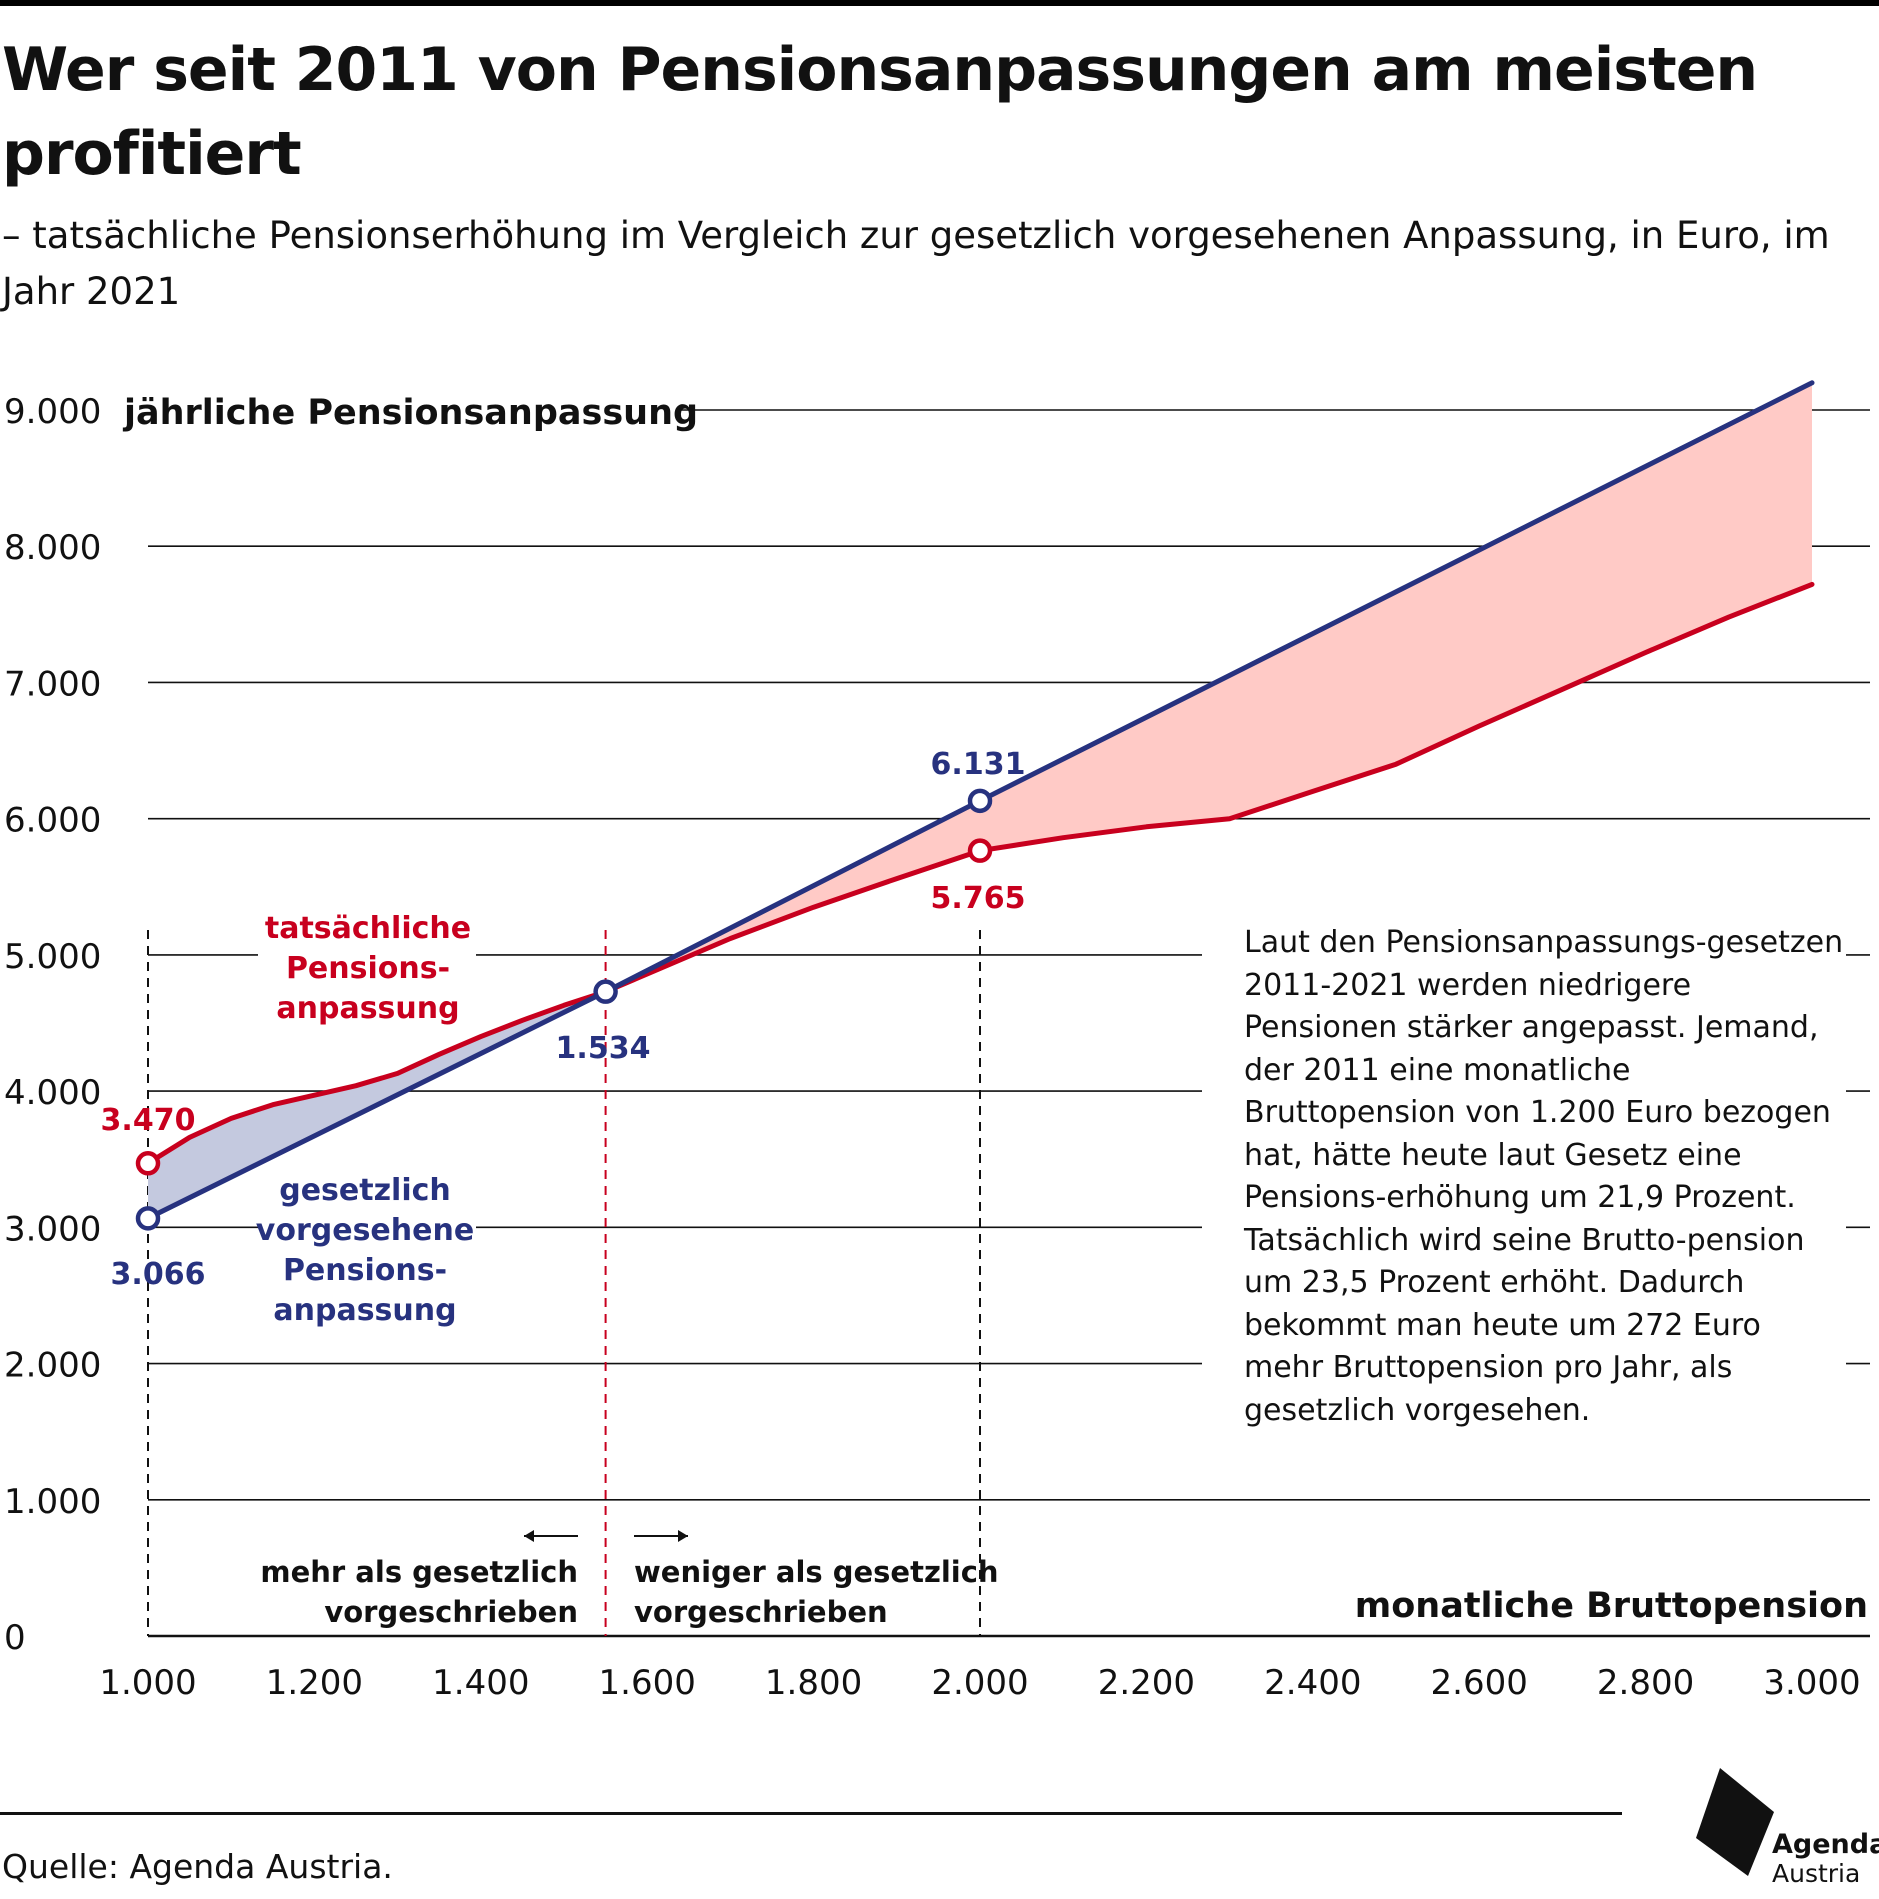  I want to click on logo-text-agenda: Agenda, so click(1825, 1844).